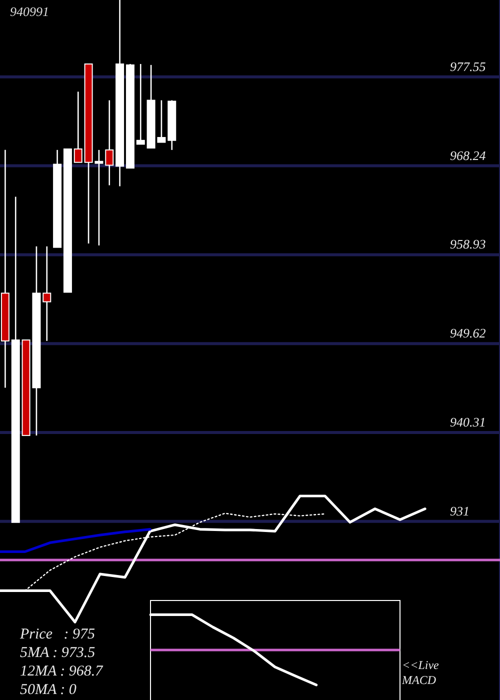  I want to click on y-tick-label: 958.93, so click(468, 244).